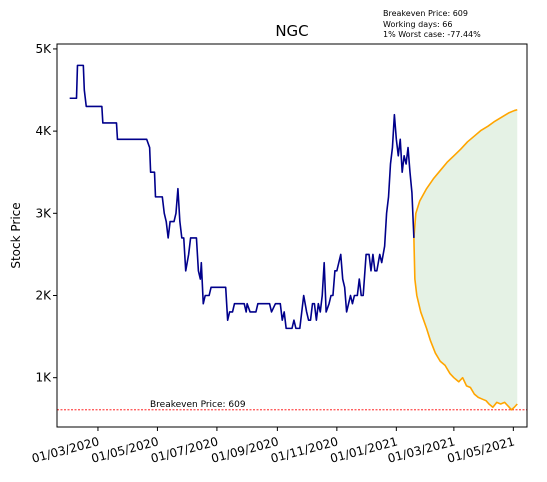  I want to click on breakeven-note: Breakeven Price: 609, so click(425, 13).